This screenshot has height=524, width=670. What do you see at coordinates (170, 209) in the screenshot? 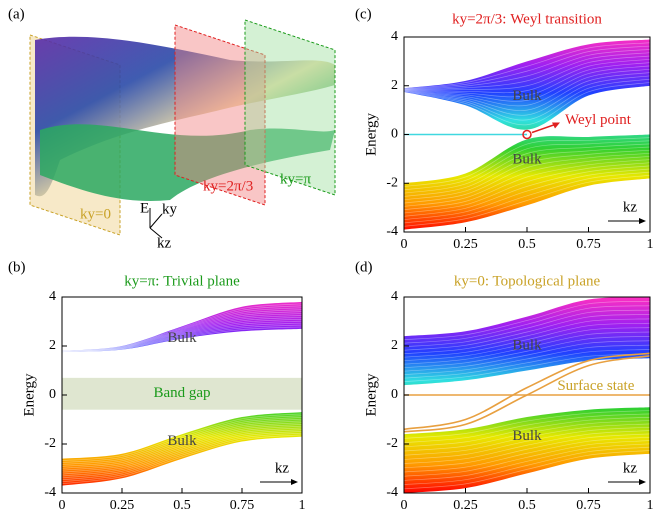
I see `axis-label: ky` at bounding box center [170, 209].